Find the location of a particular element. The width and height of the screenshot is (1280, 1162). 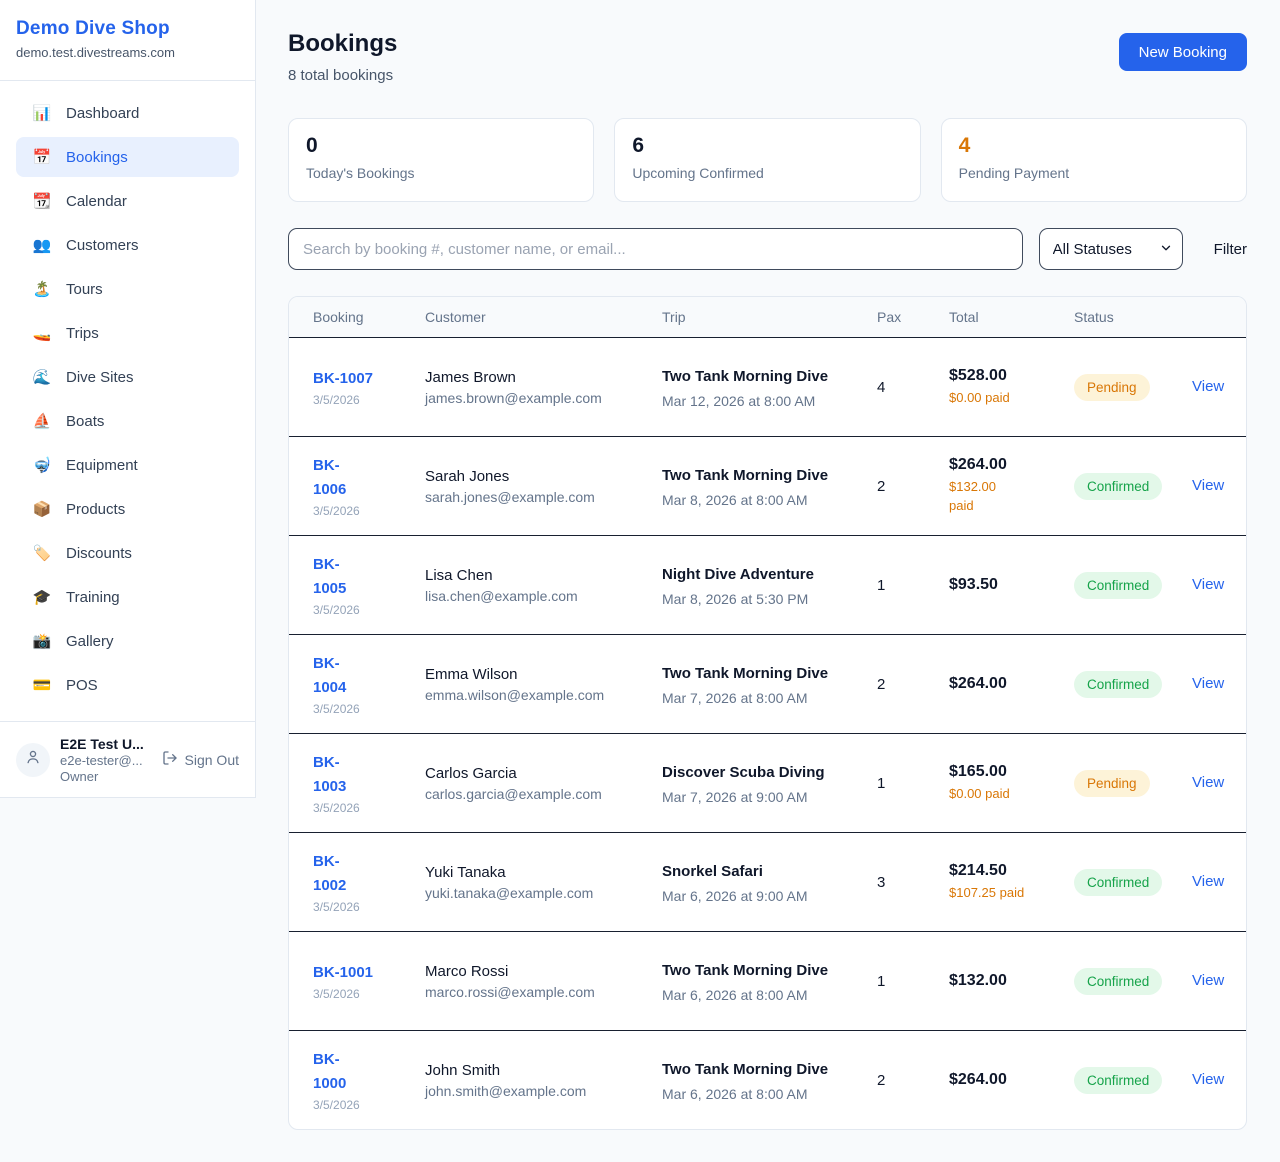

customer-cell: Emma Wilson emma.wilson@example.com is located at coordinates (543, 684).